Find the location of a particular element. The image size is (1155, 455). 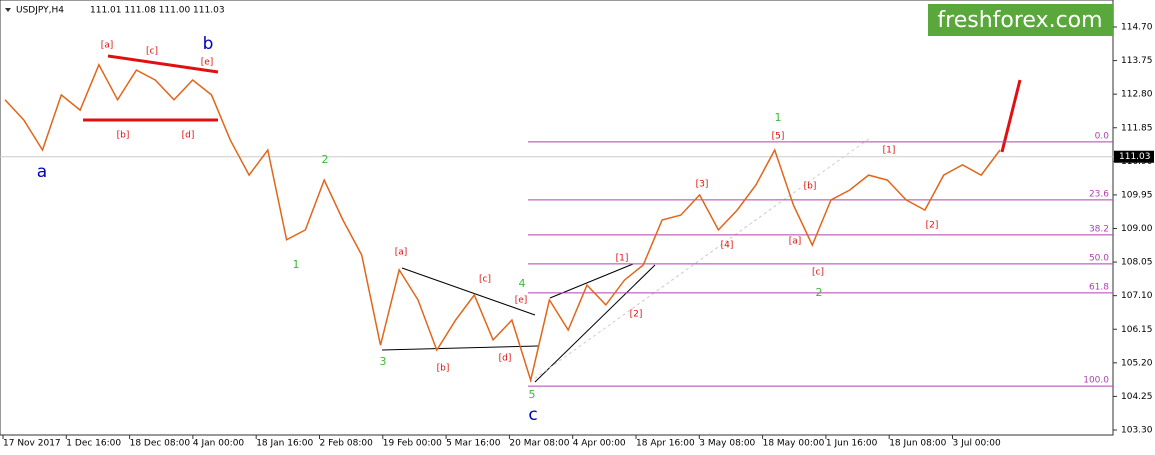

wave-label: c is located at coordinates (532, 415).